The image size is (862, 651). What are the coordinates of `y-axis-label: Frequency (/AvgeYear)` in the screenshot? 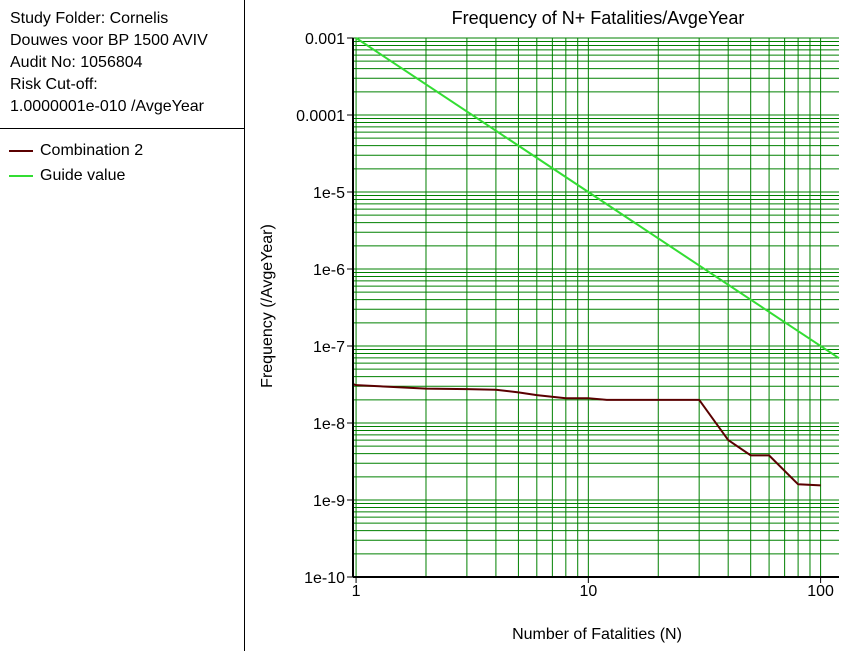 It's located at (267, 306).